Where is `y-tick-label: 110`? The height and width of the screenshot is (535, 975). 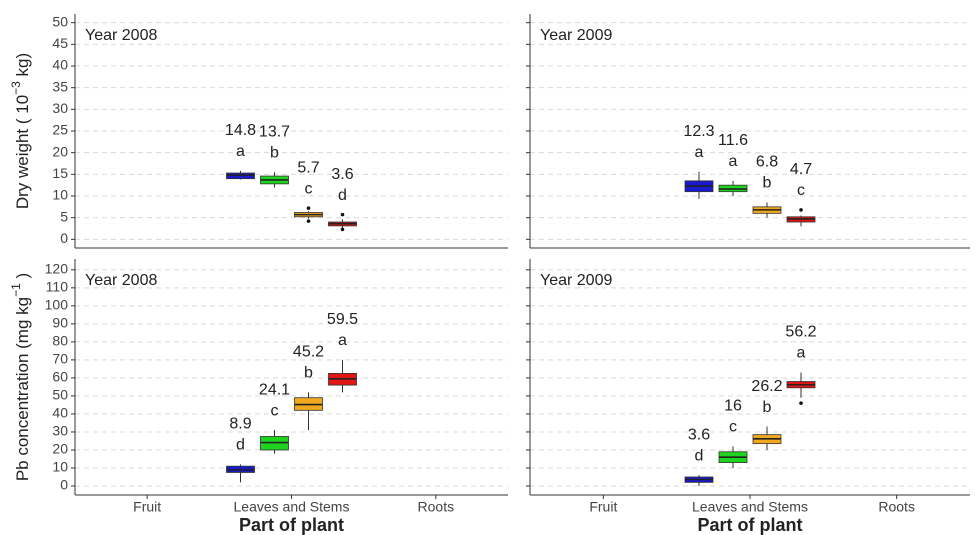
y-tick-label: 110 is located at coordinates (57, 287).